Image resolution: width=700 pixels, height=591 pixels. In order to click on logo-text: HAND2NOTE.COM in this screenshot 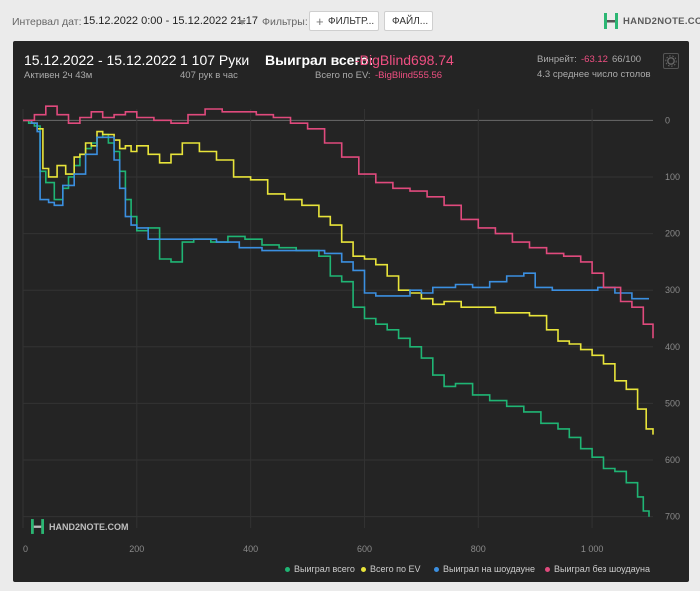, I will do `click(661, 21)`.